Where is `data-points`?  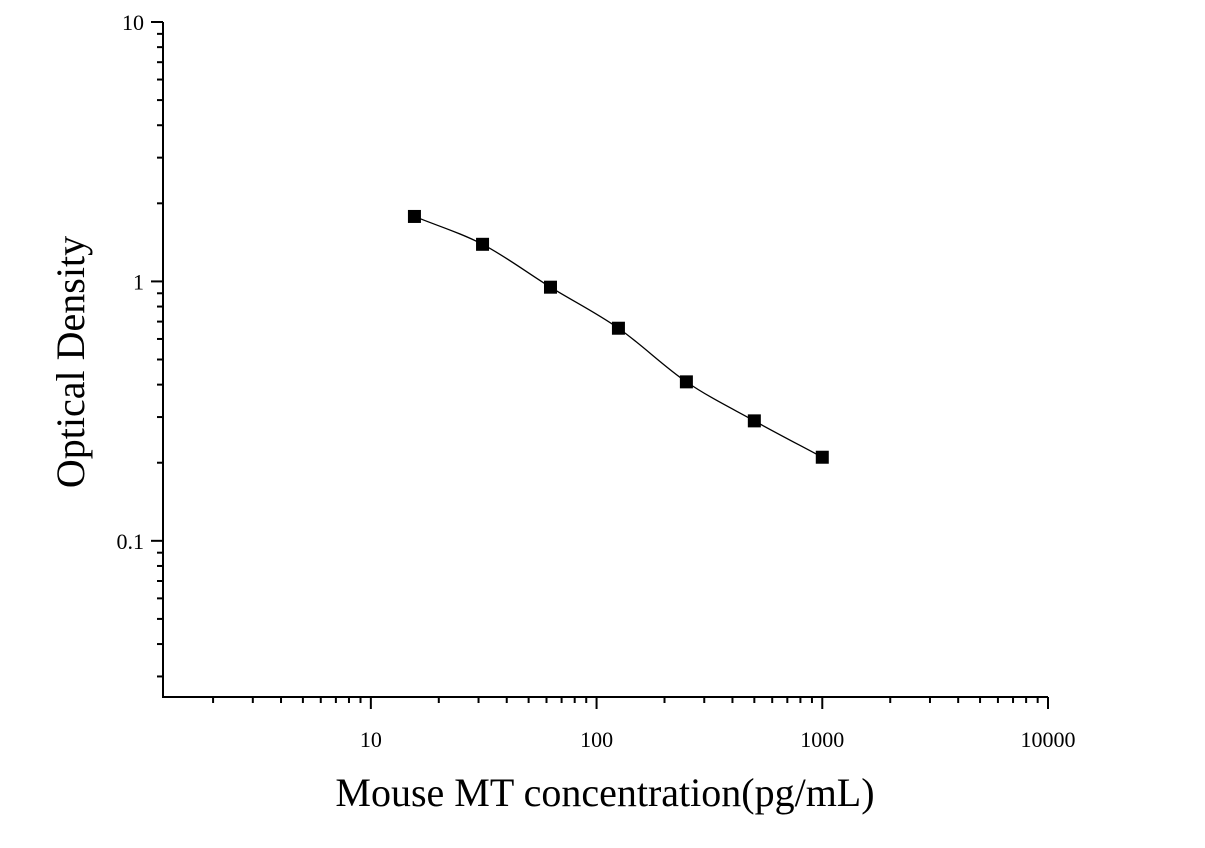 data-points is located at coordinates (618, 336).